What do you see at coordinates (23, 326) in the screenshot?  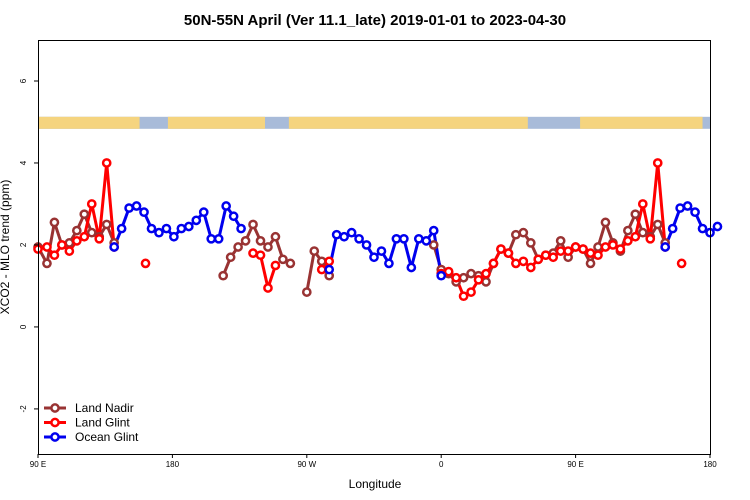 I see `y-tick-label: 0` at bounding box center [23, 326].